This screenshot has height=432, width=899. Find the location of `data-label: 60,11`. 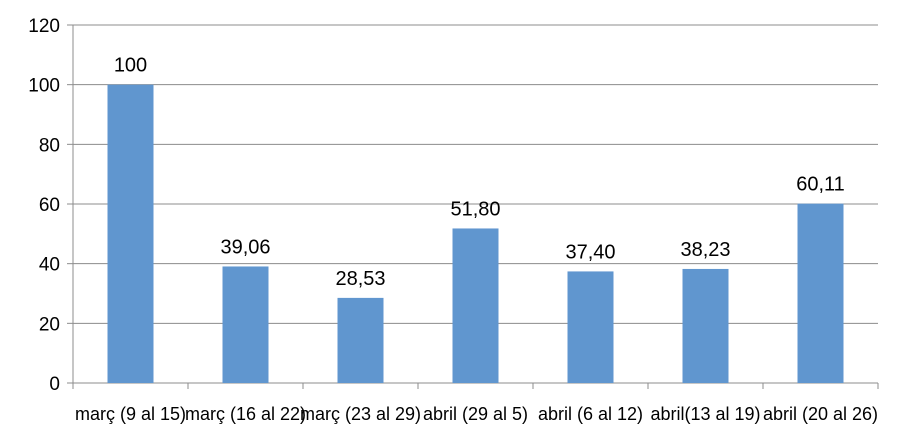

data-label: 60,11 is located at coordinates (820, 185).